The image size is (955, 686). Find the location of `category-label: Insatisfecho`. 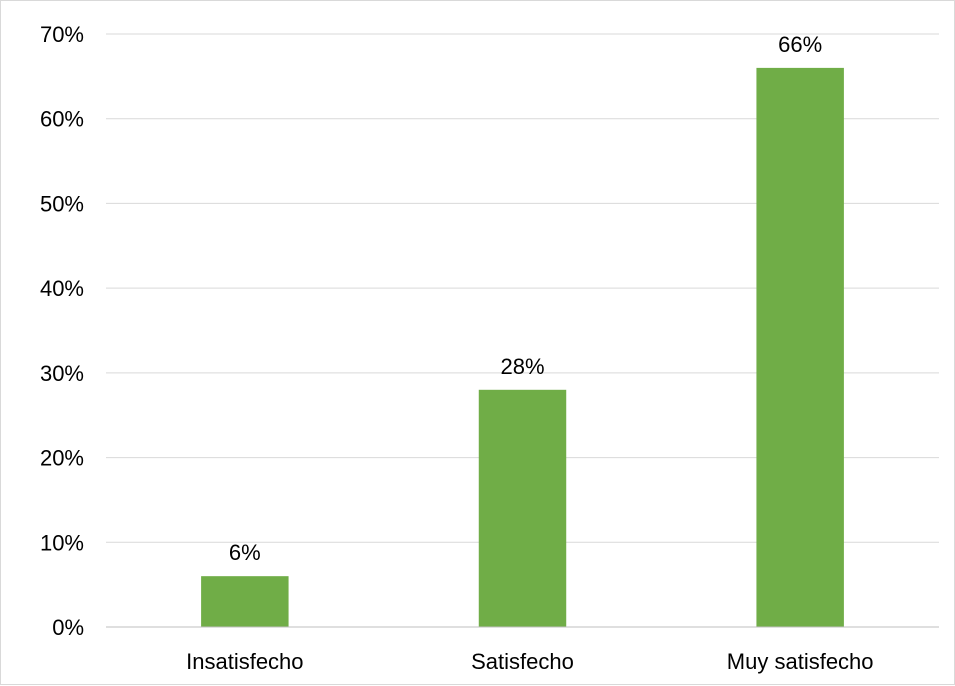

category-label: Insatisfecho is located at coordinates (244, 661).